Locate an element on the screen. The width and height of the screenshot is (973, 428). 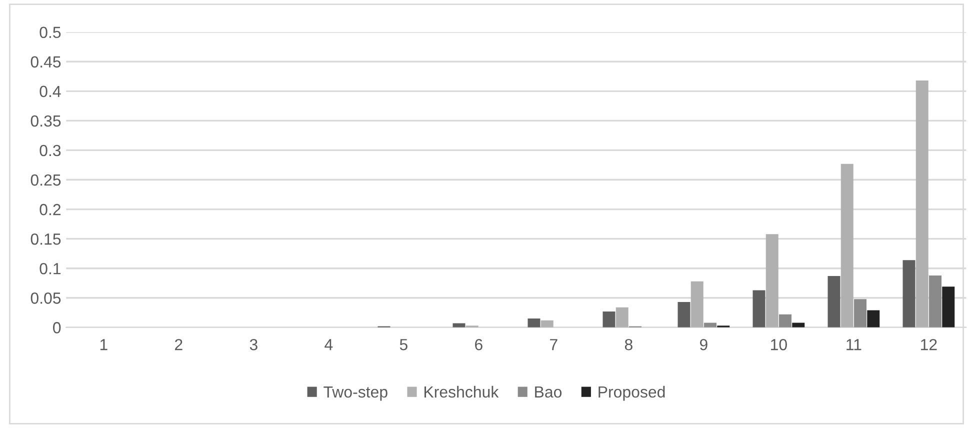
x-tick-label: 9 is located at coordinates (704, 344).